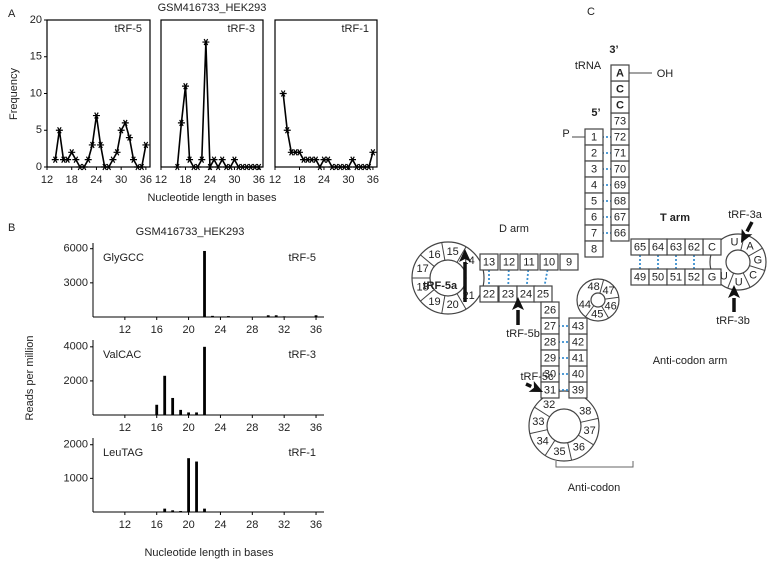 The height and width of the screenshot is (562, 769). I want to click on nucleotide-label: 7, so click(594, 233).